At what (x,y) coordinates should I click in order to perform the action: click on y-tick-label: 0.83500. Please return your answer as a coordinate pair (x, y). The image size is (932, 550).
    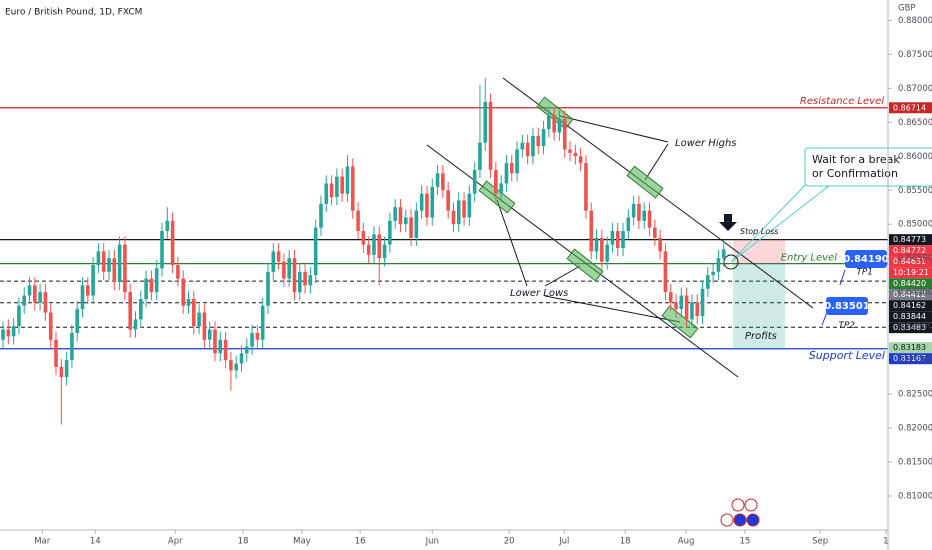
    Looking at the image, I should click on (915, 327).